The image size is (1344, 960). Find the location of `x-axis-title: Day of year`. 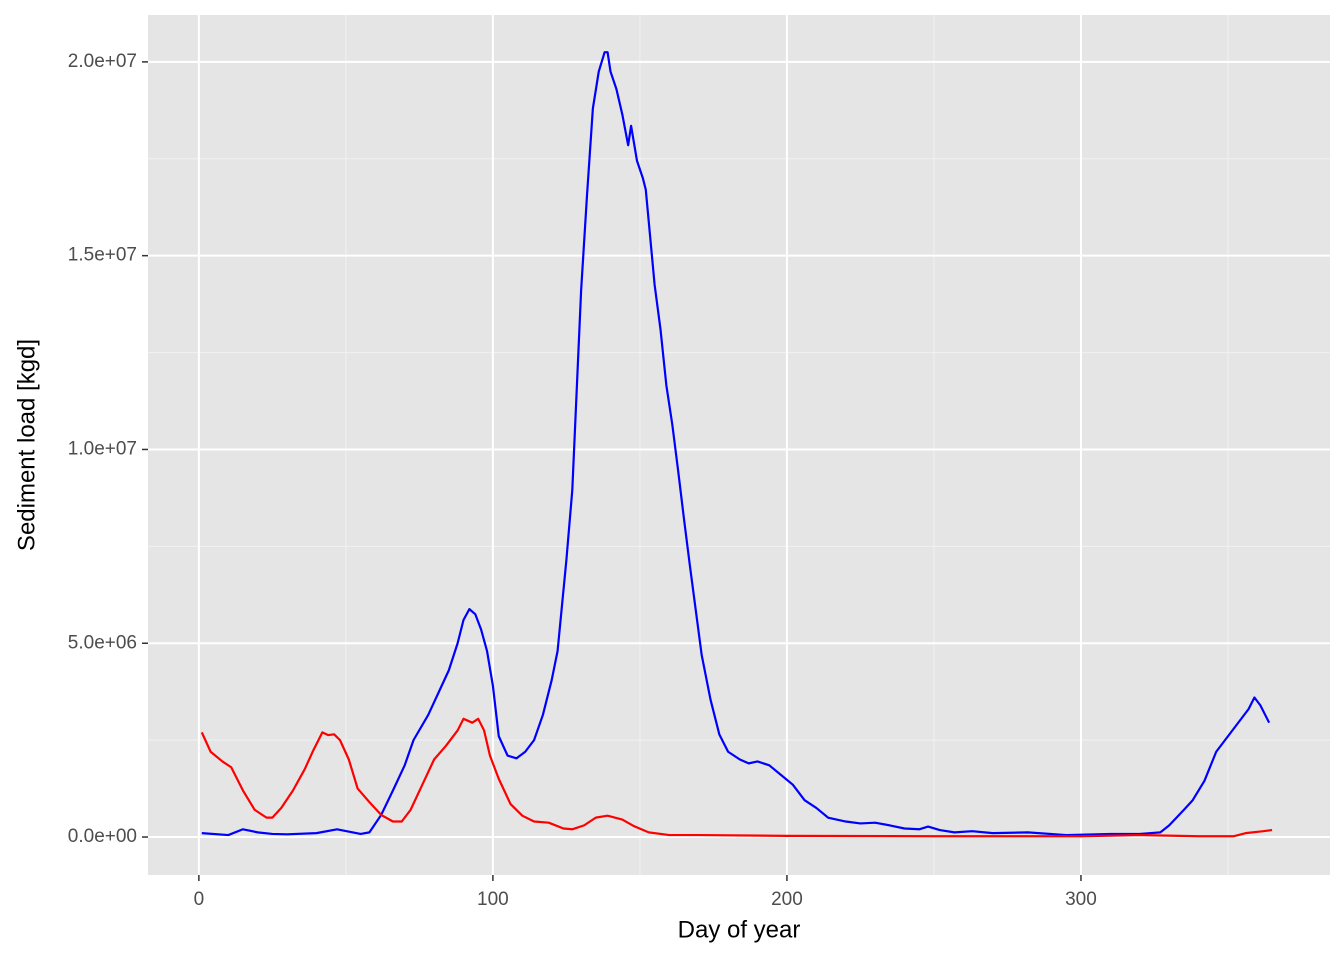

x-axis-title: Day of year is located at coordinates (739, 929).